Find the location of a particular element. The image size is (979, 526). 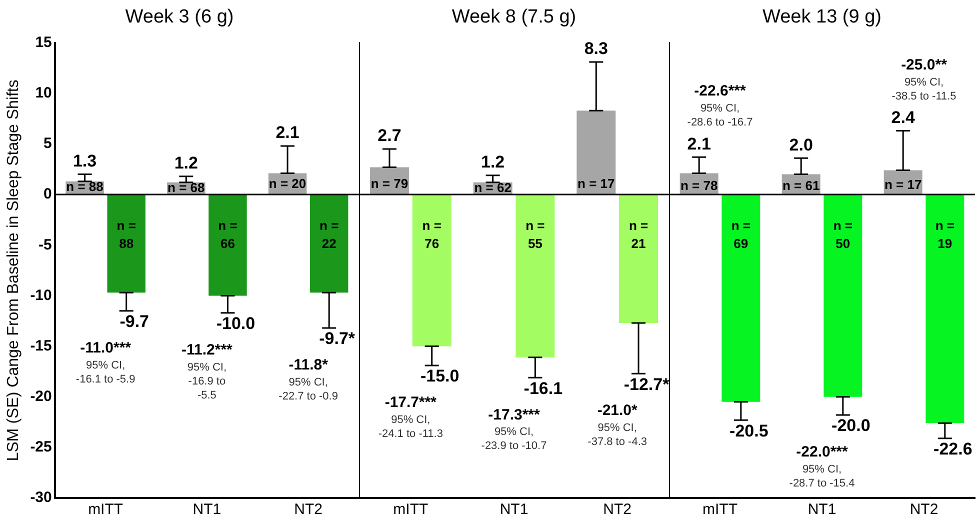

annotation: n = 66 is located at coordinates (228, 234).